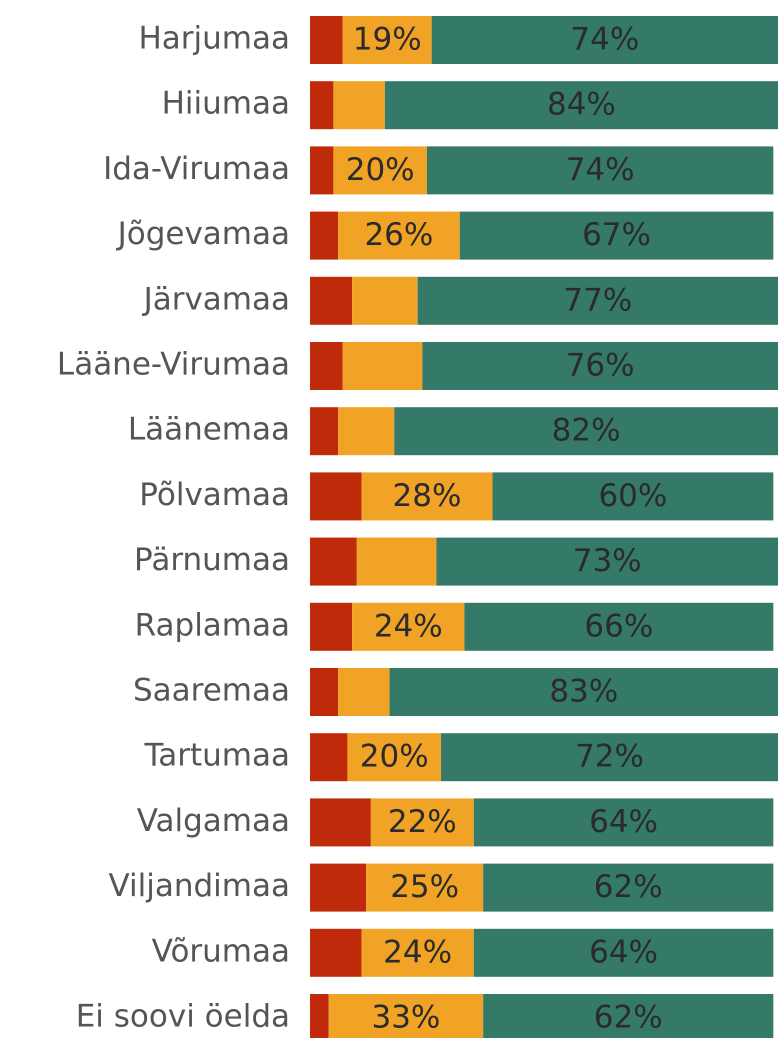 This screenshot has width=779, height=1038. I want to click on category-label: Pärnumaa, so click(212, 560).